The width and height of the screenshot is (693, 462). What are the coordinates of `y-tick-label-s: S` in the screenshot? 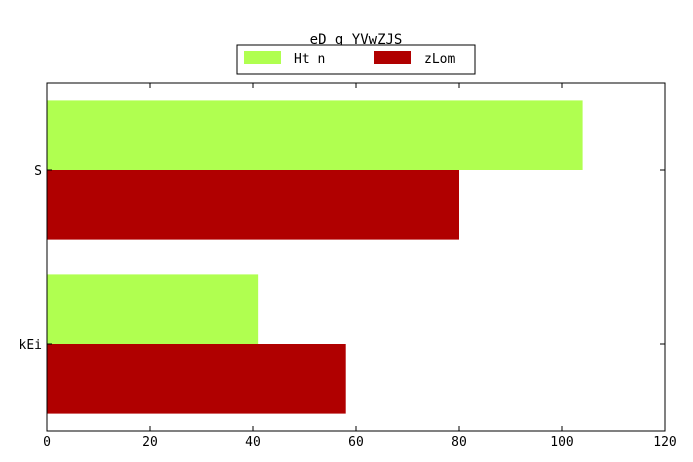 It's located at (38, 171).